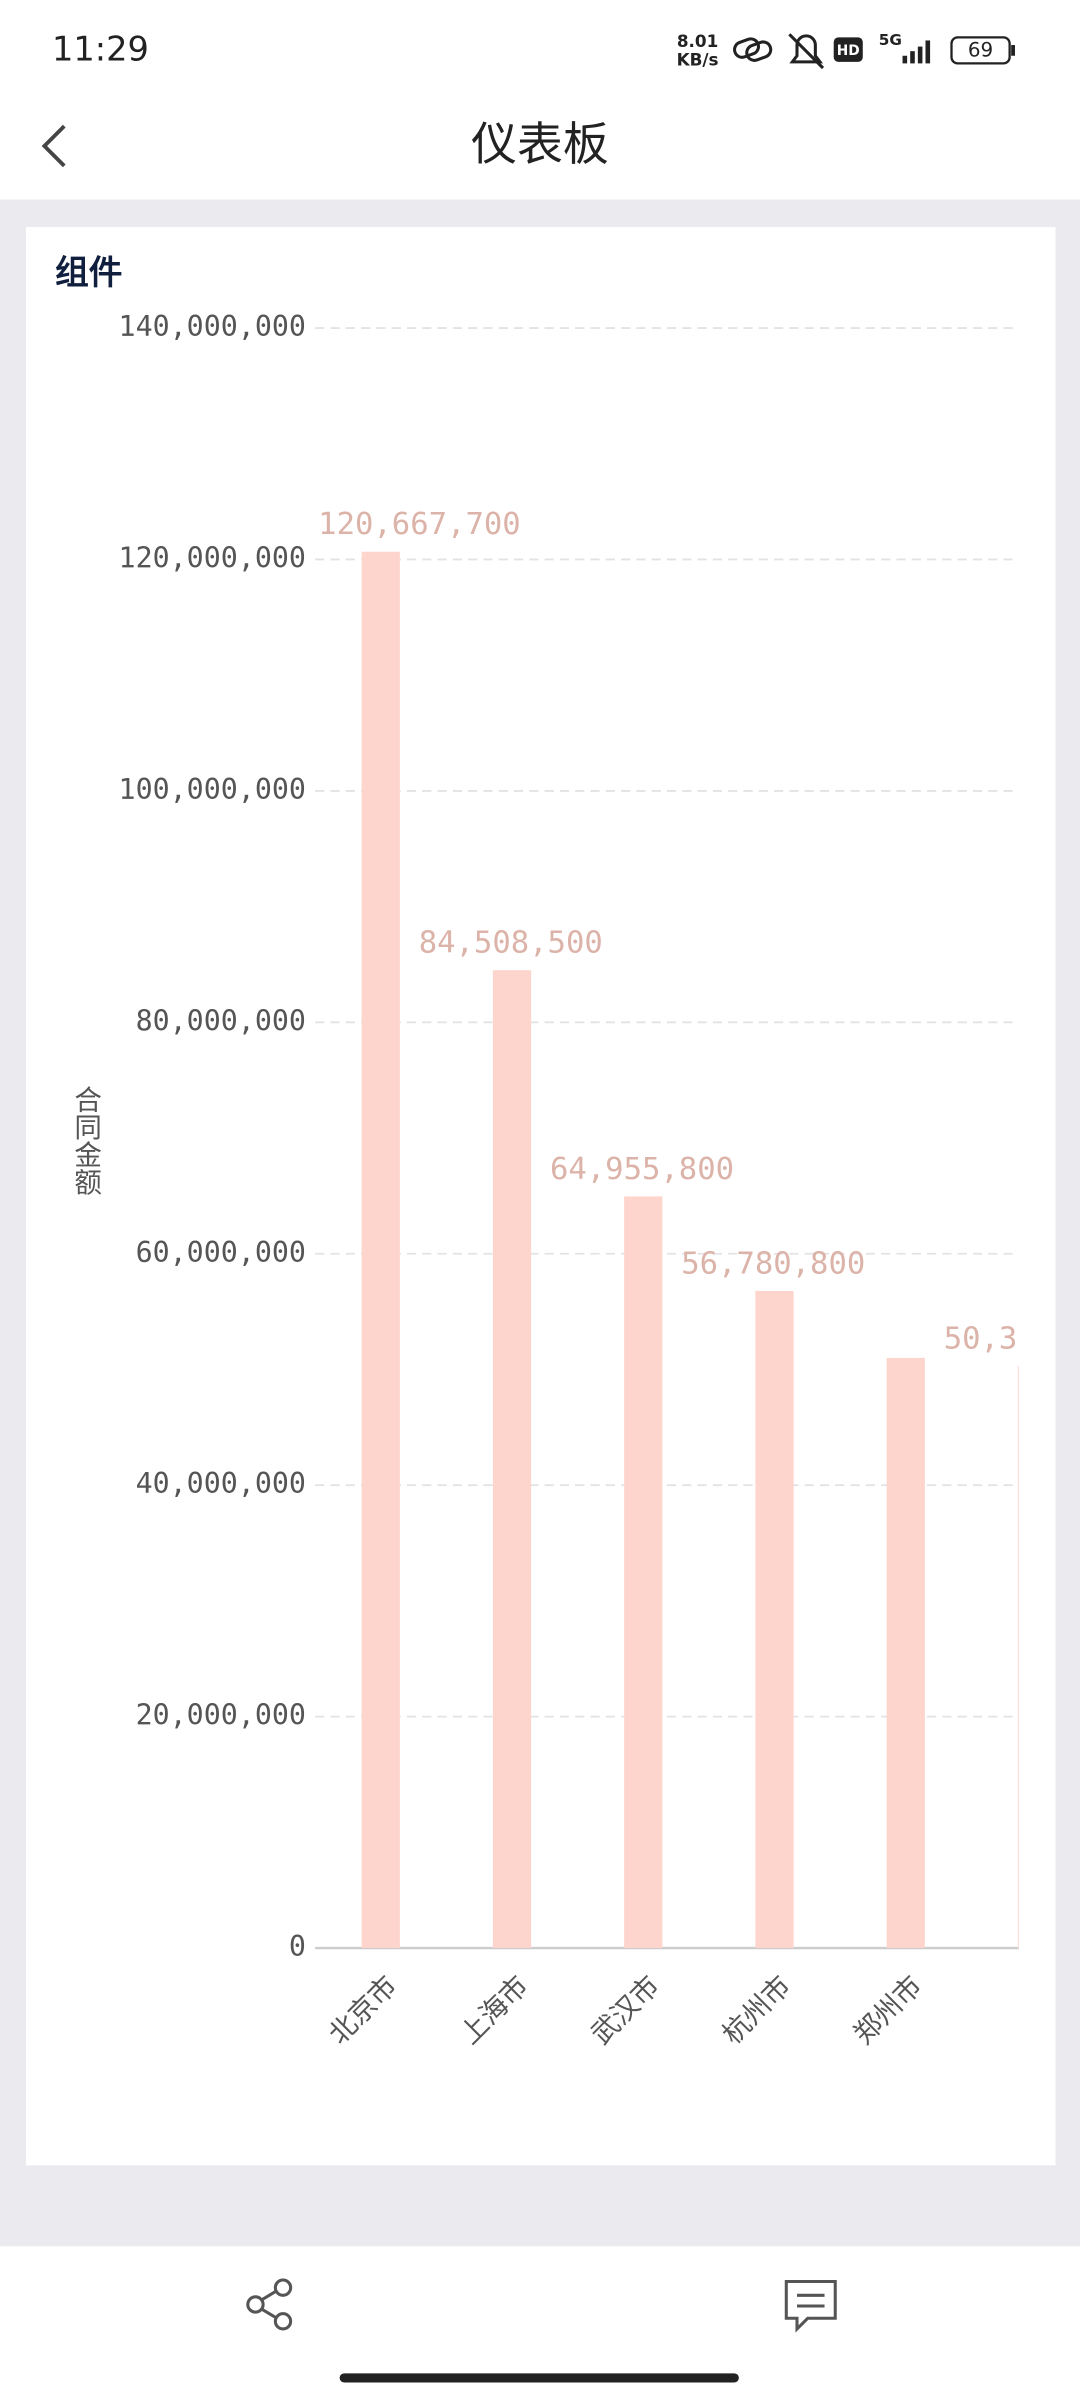 The image size is (1080, 2400). Describe the element at coordinates (419, 524) in the screenshot. I see `data-label: 120,667,700` at that location.